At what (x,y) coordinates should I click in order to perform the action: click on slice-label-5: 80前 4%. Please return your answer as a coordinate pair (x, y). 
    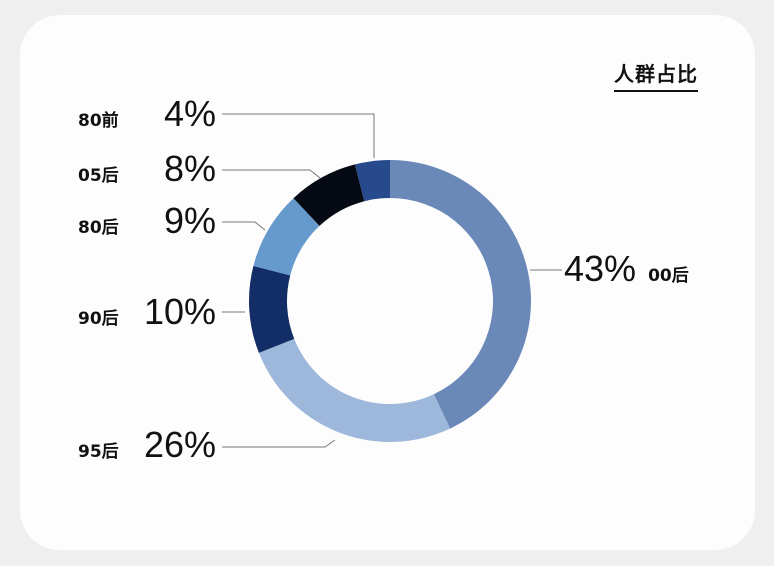
    Looking at the image, I should click on (147, 114).